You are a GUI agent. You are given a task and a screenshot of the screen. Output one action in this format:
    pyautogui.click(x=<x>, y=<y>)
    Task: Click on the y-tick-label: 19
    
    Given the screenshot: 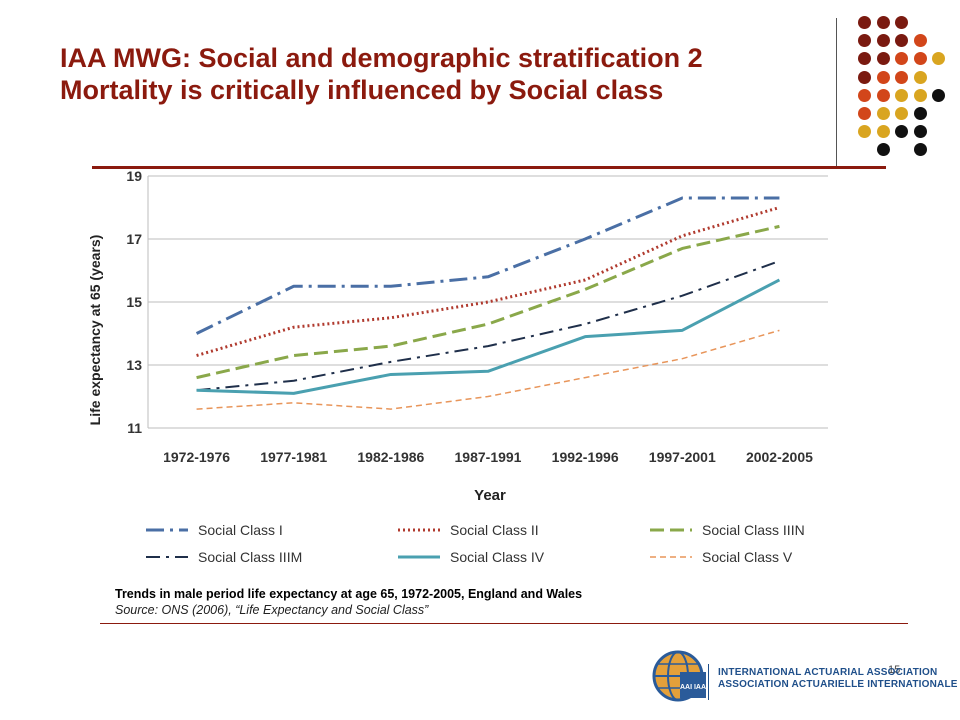 What is the action you would take?
    pyautogui.click(x=134, y=176)
    